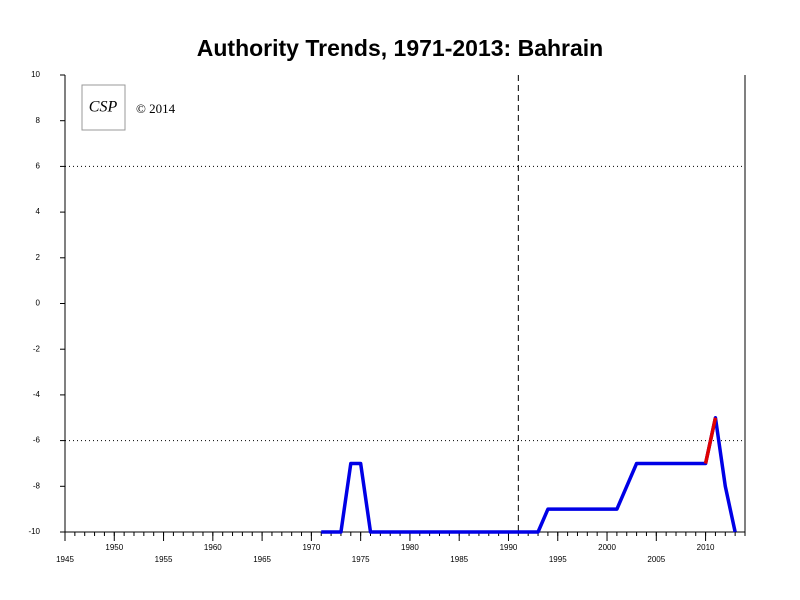  What do you see at coordinates (558, 559) in the screenshot?
I see `x-tick-label: 1995` at bounding box center [558, 559].